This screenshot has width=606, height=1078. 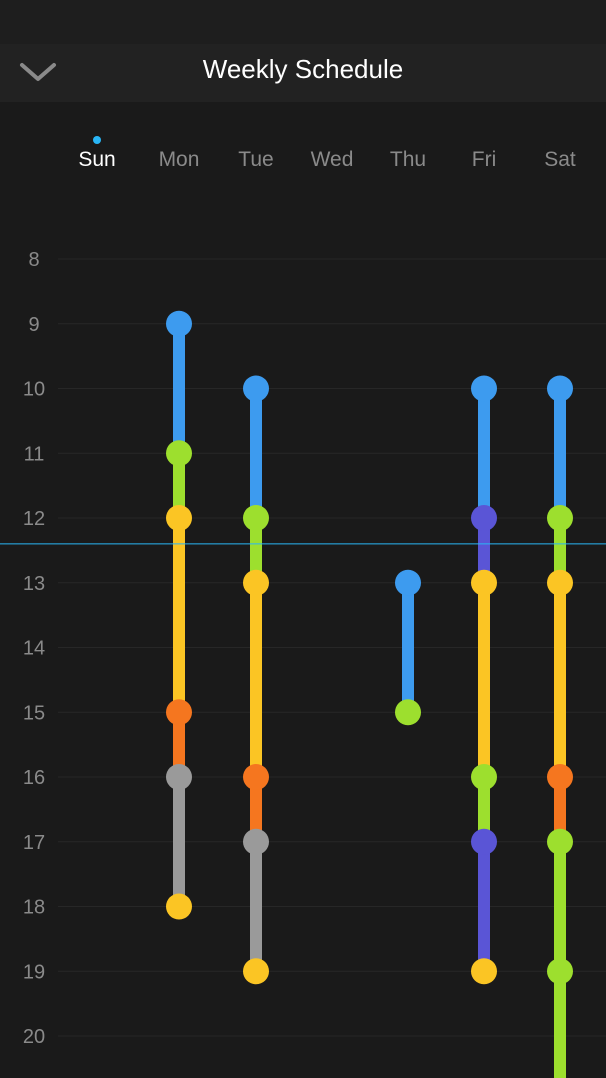 What do you see at coordinates (33, 325) in the screenshot?
I see `hour-label: 9` at bounding box center [33, 325].